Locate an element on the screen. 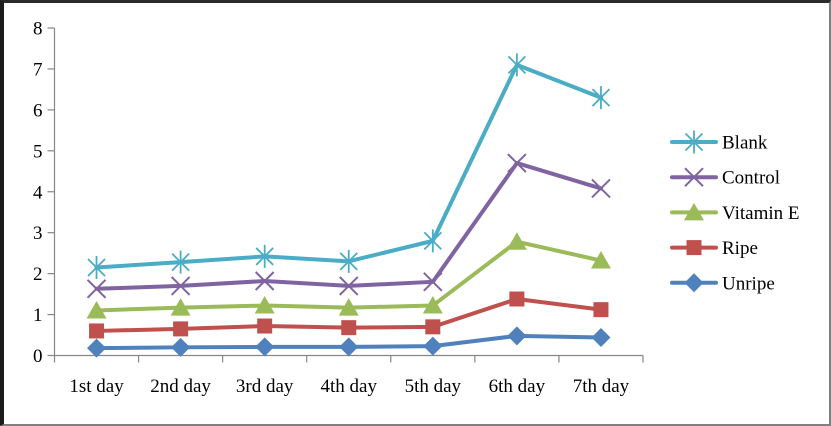 The image size is (831, 426). legend-label-blank: Blank is located at coordinates (745, 143).